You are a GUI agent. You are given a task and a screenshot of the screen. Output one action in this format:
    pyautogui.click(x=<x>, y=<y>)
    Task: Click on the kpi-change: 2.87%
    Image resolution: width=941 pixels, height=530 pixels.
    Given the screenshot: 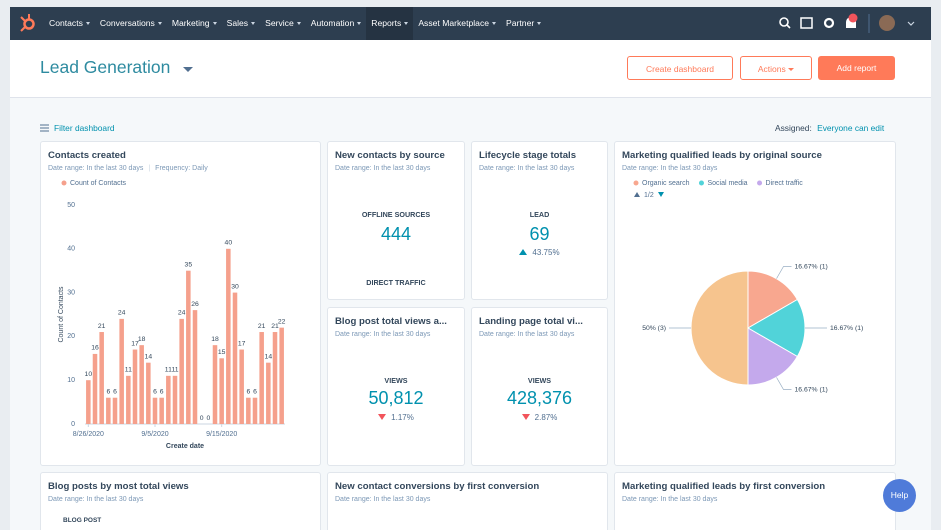 What is the action you would take?
    pyautogui.click(x=539, y=417)
    